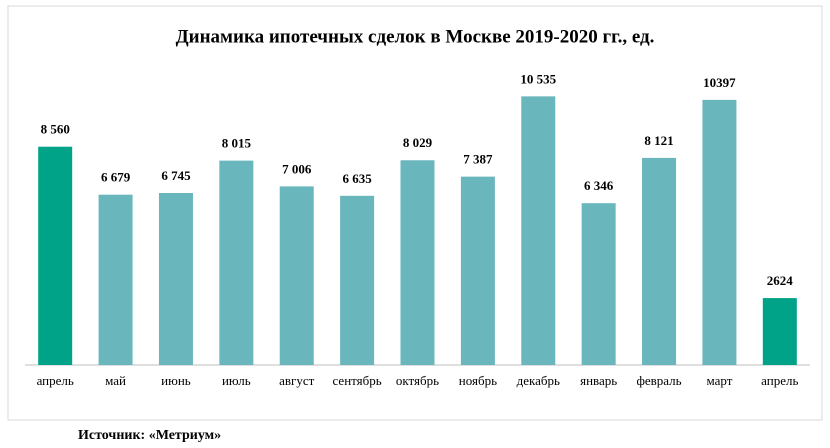  Describe the element at coordinates (598, 380) in the screenshot. I see `x-tick-label: январь` at that location.